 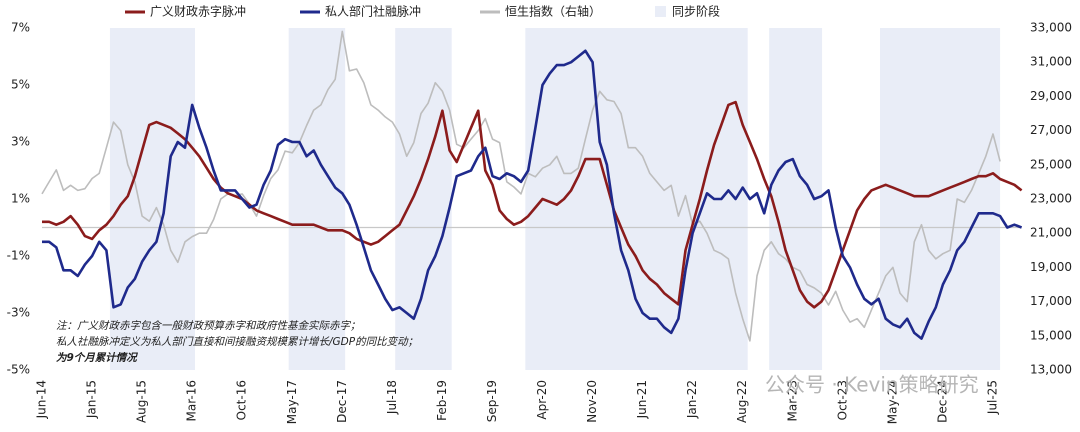 What do you see at coordinates (20, 142) in the screenshot?
I see `y-tick-label: 3%` at bounding box center [20, 142].